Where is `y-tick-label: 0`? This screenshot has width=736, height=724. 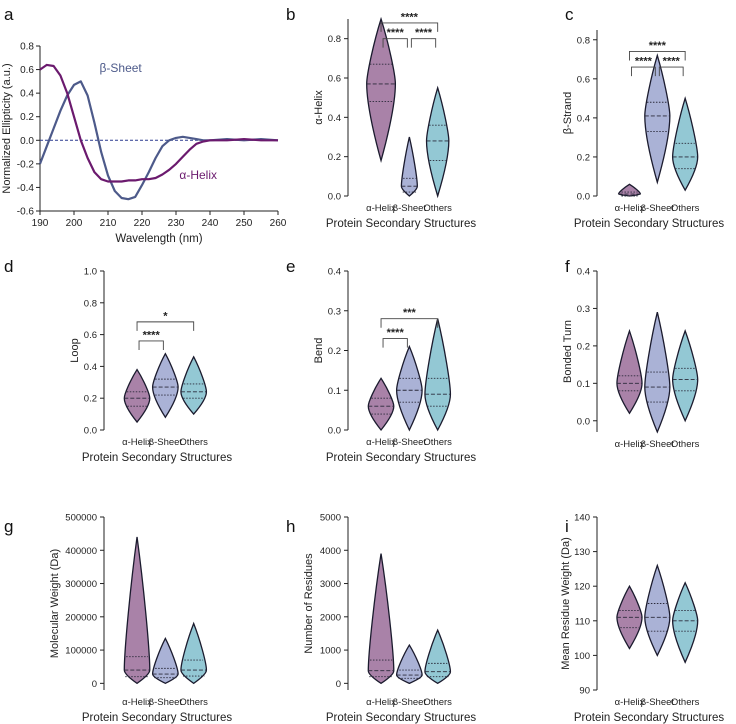
y-tick-label: 0 is located at coordinates (94, 684).